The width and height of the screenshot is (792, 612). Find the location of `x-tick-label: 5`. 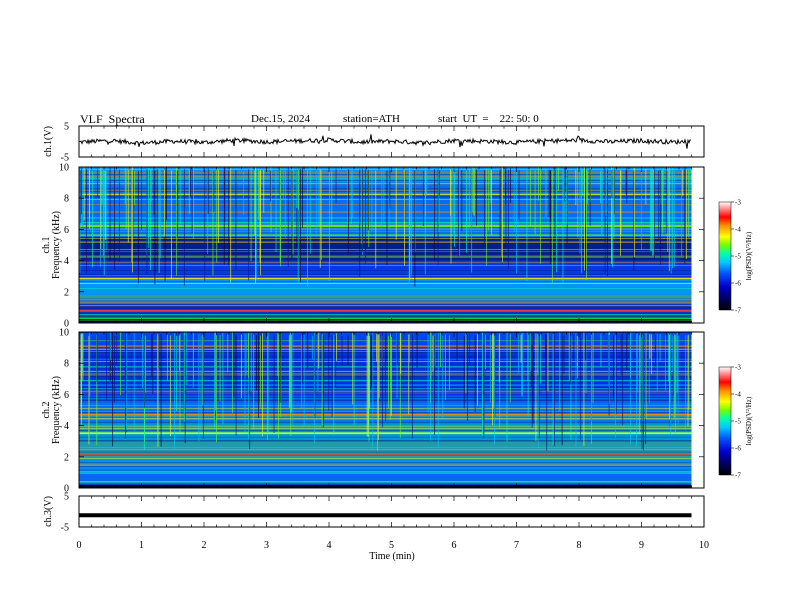

x-tick-label: 5 is located at coordinates (391, 545).